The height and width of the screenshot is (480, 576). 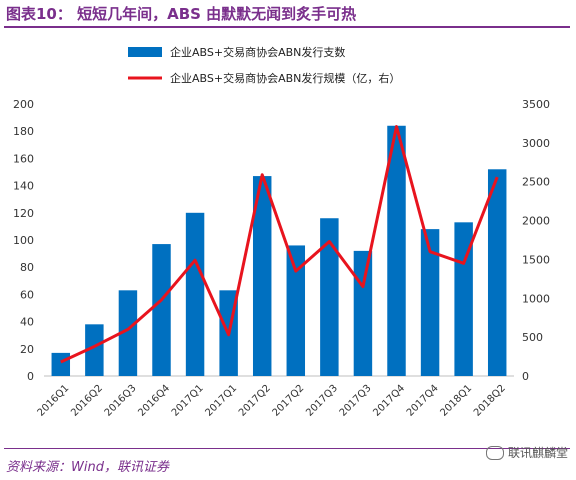 I want to click on y-right-tick-label: 3000, so click(x=536, y=143).